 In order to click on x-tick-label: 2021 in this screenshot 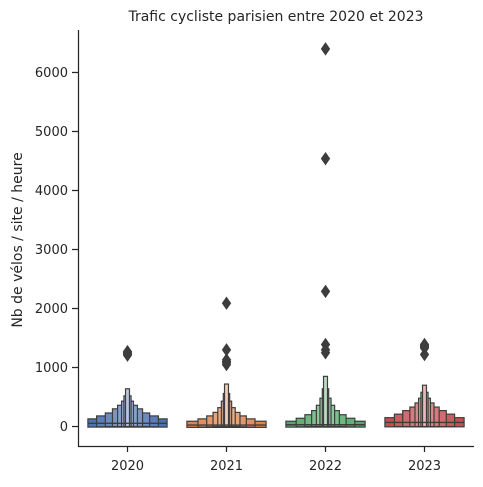, I will do `click(226, 466)`.